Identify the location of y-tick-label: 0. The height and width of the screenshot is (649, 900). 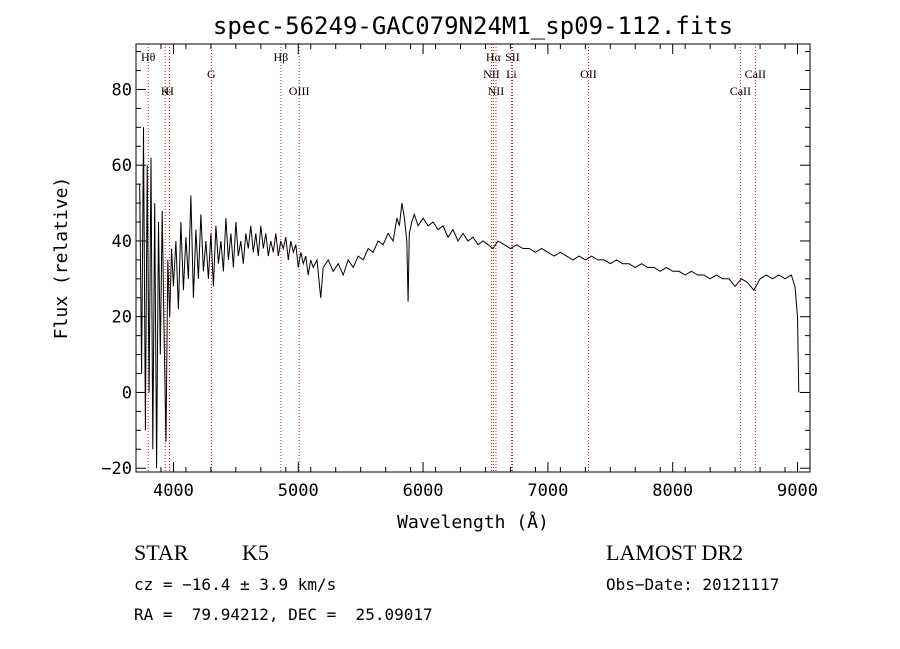
(127, 393).